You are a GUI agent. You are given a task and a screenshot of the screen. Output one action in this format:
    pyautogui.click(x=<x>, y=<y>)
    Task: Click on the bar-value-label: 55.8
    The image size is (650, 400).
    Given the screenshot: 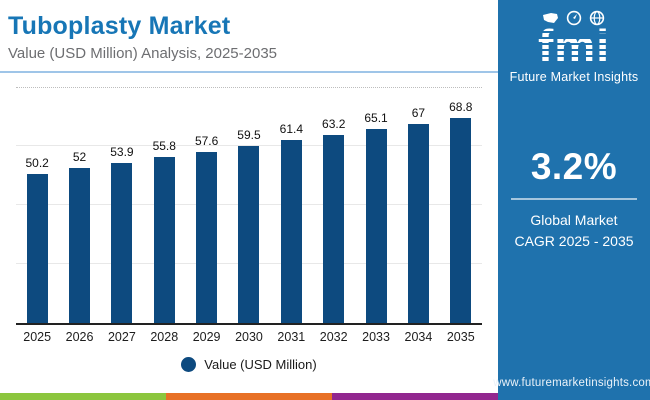 What is the action you would take?
    pyautogui.click(x=164, y=145)
    